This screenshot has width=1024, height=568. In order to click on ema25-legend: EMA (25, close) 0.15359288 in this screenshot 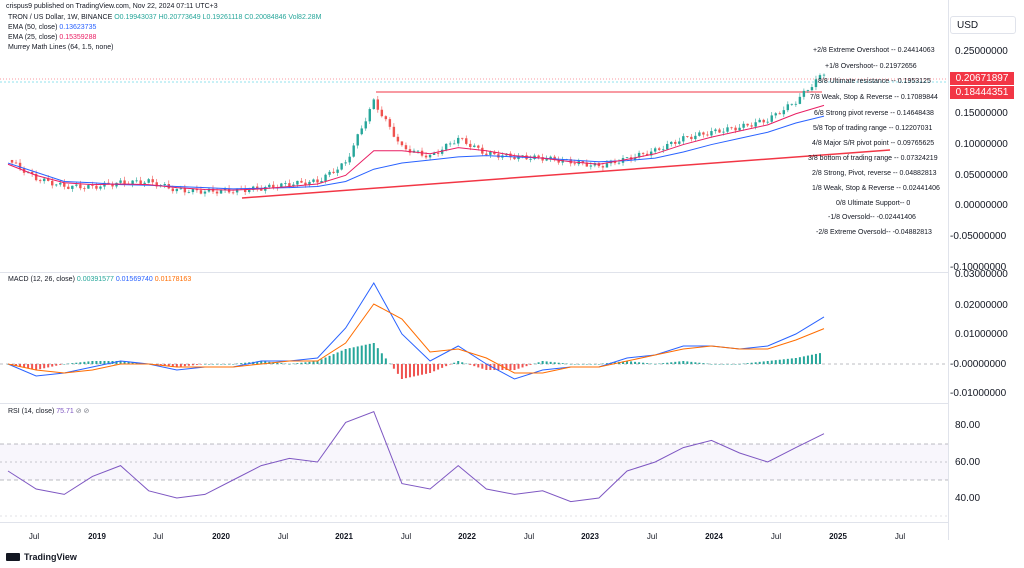, I will do `click(52, 37)`.